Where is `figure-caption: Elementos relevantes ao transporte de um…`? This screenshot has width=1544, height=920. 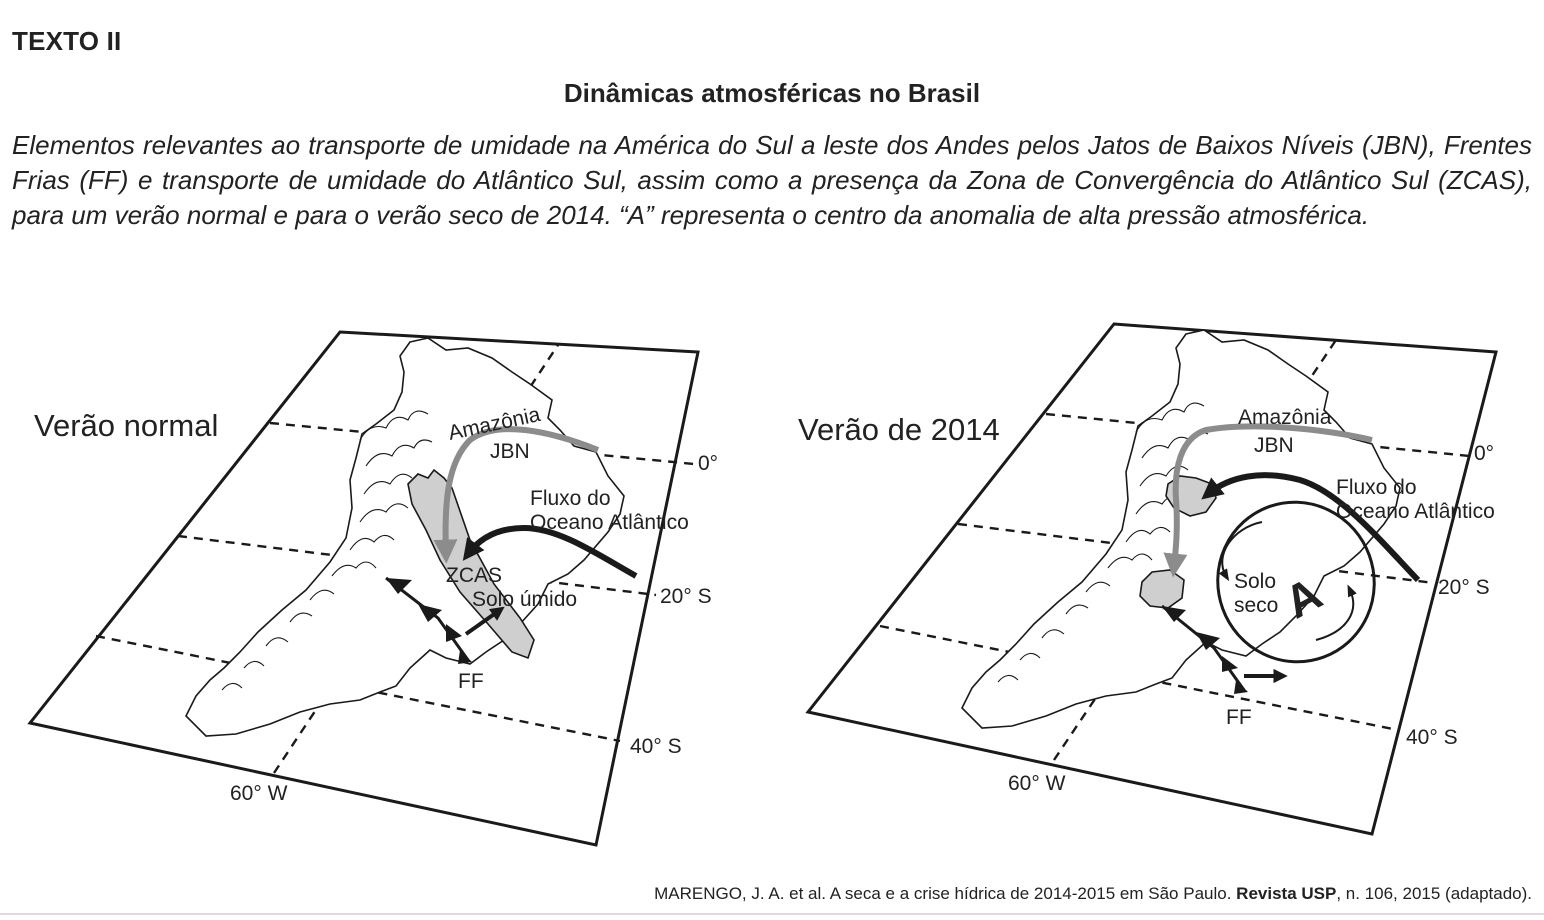
figure-caption: Elementos relevantes ao transporte de um… is located at coordinates (772, 180).